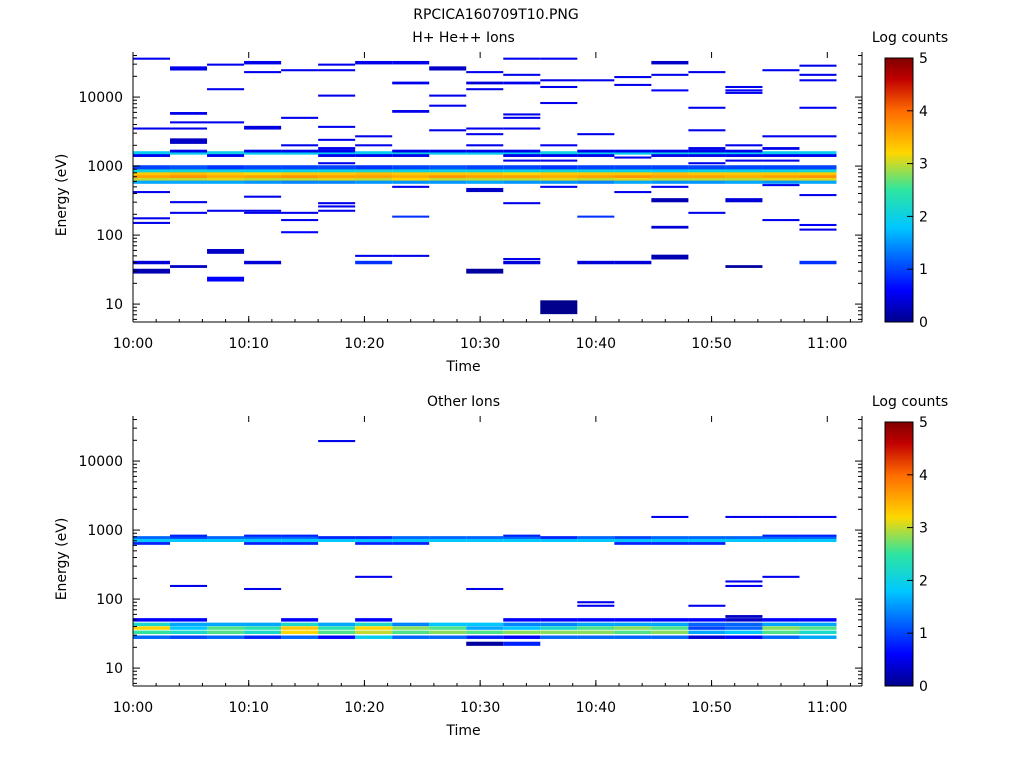 This screenshot has height=768, width=1024. I want to click on colorbar-tick-label: 2, so click(923, 581).